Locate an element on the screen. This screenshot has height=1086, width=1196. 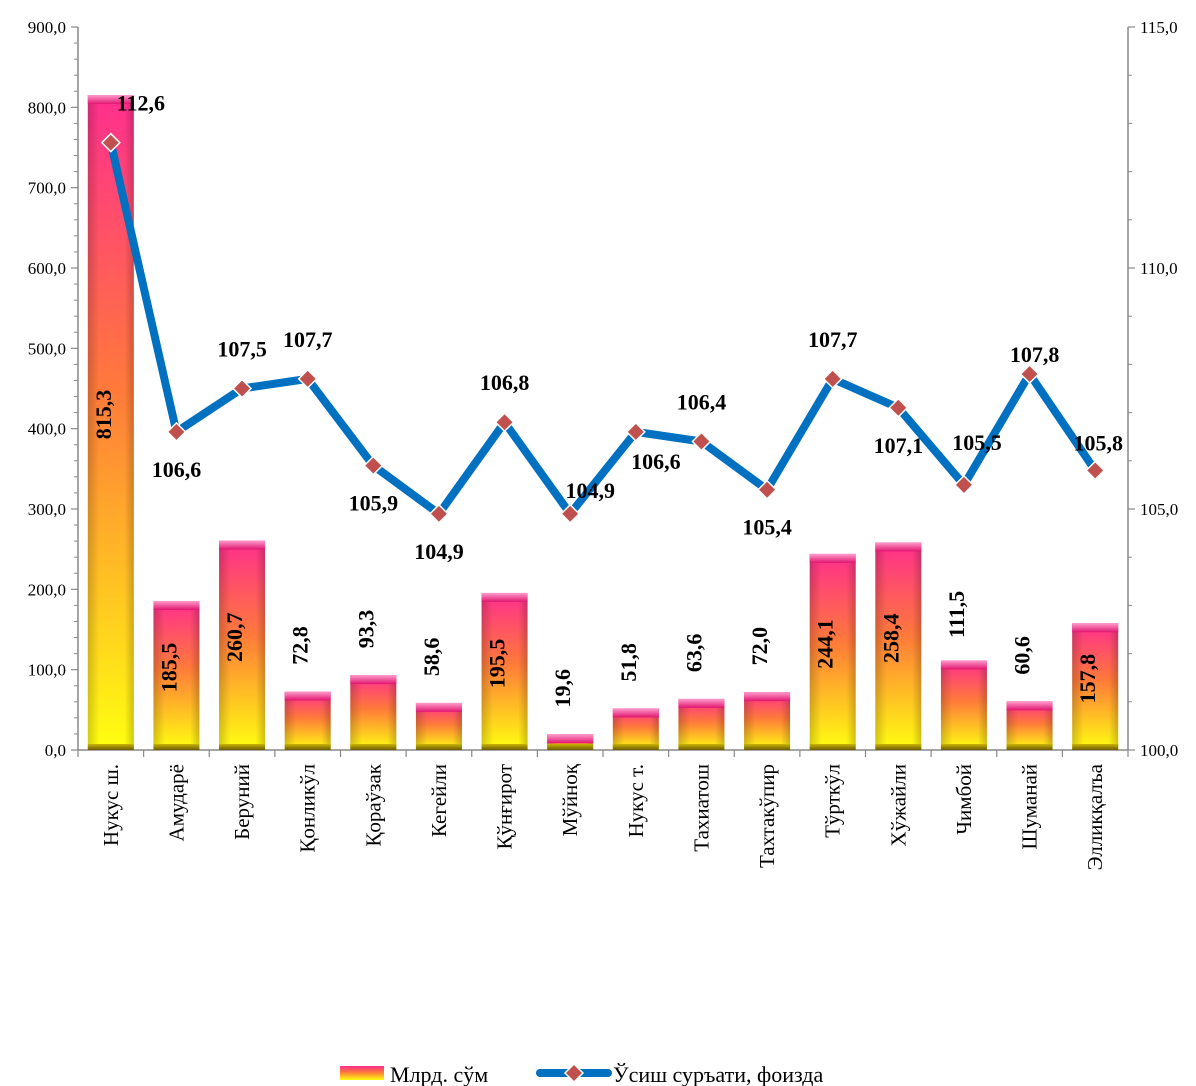
bar-value-label: 157,8 is located at coordinates (1087, 679).